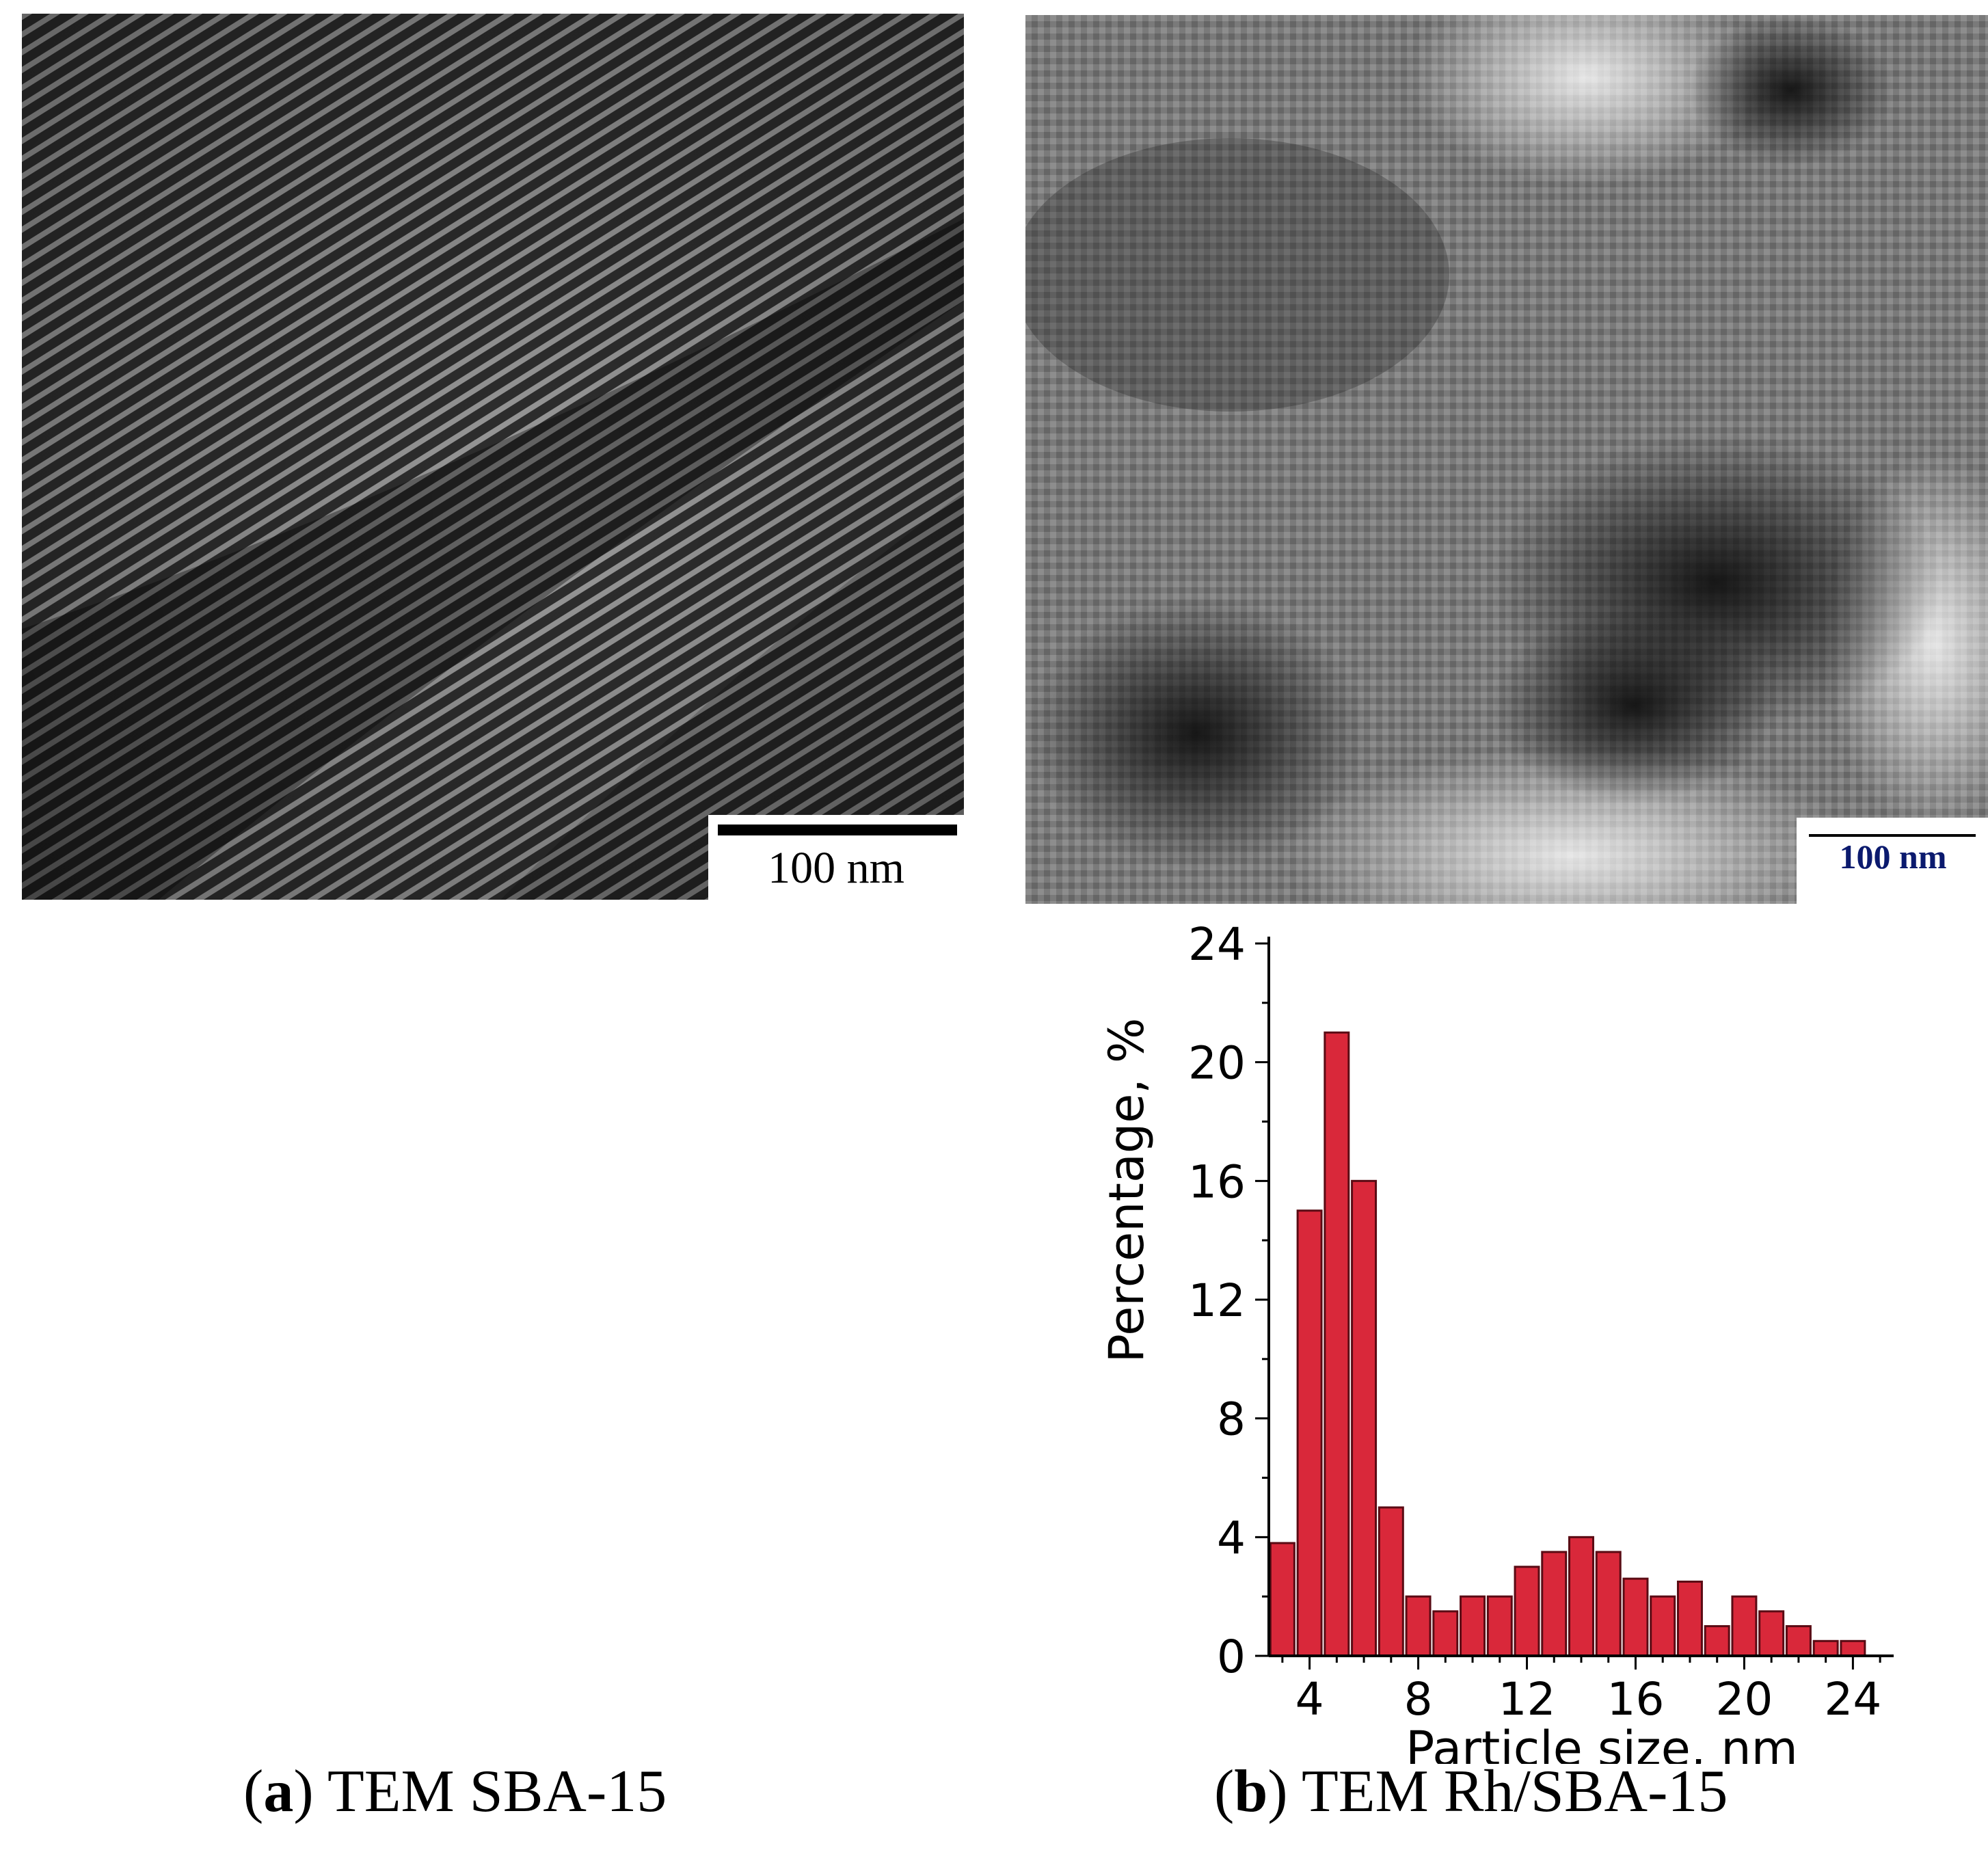 Image resolution: width=1988 pixels, height=1876 pixels. What do you see at coordinates (278, 1791) in the screenshot?
I see `caption-letter: a` at bounding box center [278, 1791].